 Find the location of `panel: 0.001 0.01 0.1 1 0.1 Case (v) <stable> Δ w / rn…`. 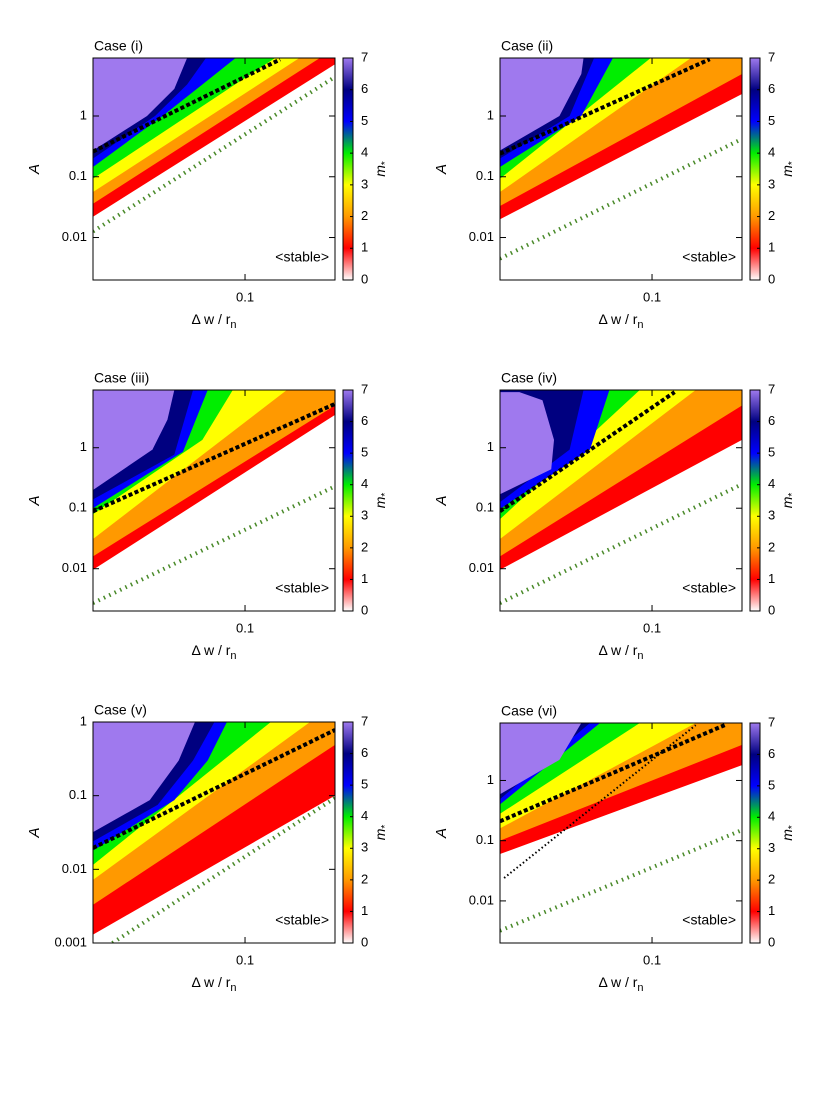

panel: 0.001 0.01 0.1 1 0.1 Case (v) <stable> Δ w / rn… is located at coordinates (208, 848).